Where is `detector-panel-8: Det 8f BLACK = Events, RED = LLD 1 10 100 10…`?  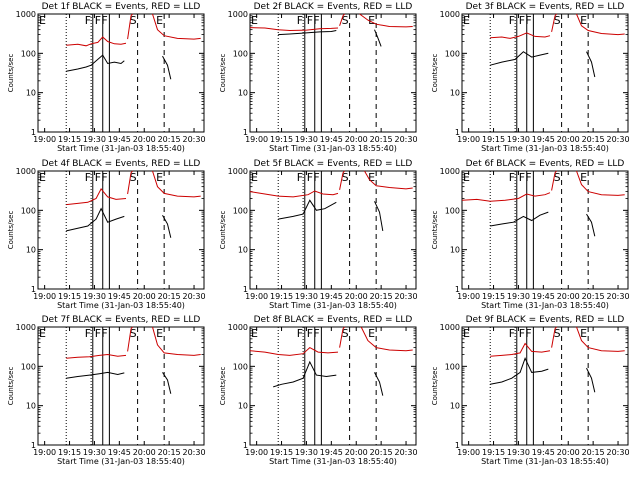
detector-panel-8: Det 8f BLACK = Events, RED = LLD 1 10 100 10… is located at coordinates (318, 390).